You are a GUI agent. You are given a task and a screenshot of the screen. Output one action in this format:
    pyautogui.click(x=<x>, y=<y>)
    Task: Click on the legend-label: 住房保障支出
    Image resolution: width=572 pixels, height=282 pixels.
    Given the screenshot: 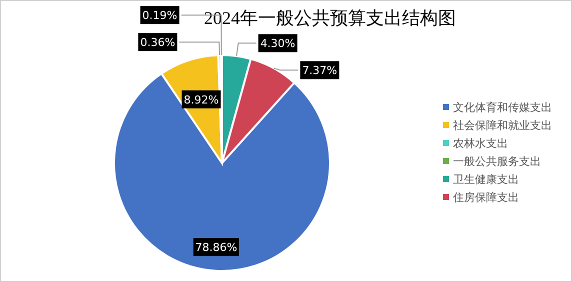 What is the action you would take?
    pyautogui.click(x=486, y=197)
    